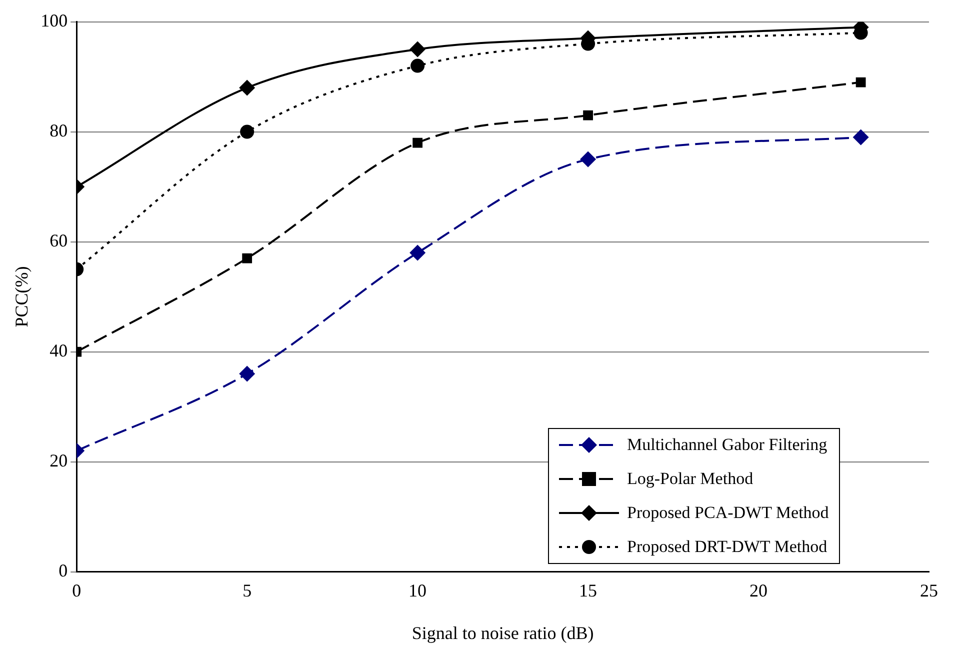 The height and width of the screenshot is (657, 957). I want to click on x-tick-label: 0, so click(77, 590).